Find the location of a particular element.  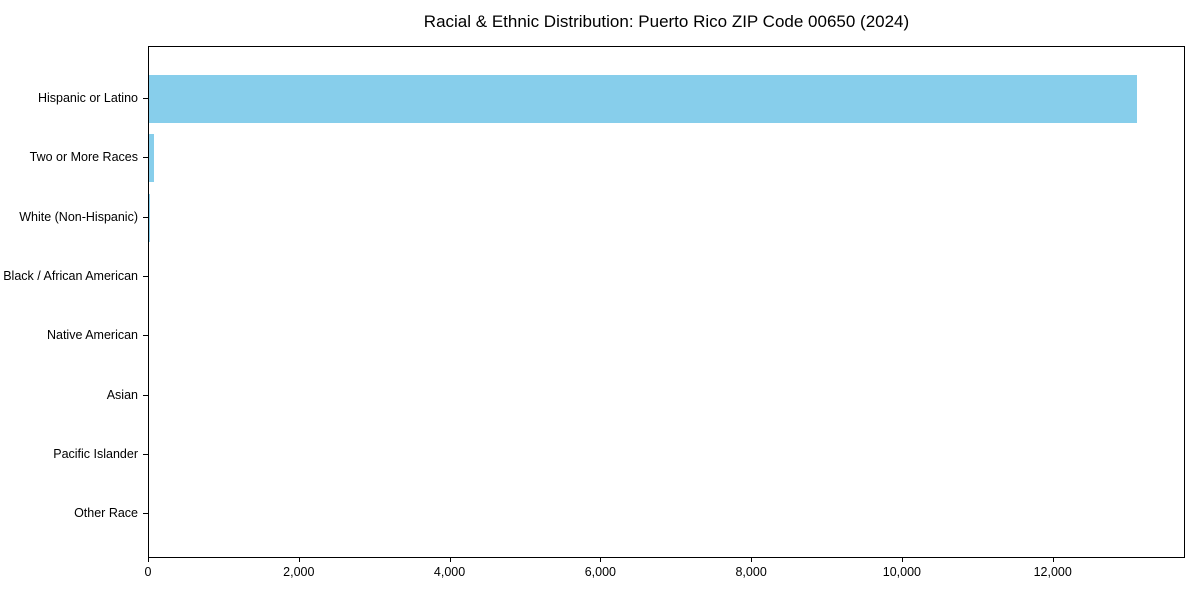

y-tick-label-hispanic-or-latino: Hispanic or Latino is located at coordinates (87, 98).